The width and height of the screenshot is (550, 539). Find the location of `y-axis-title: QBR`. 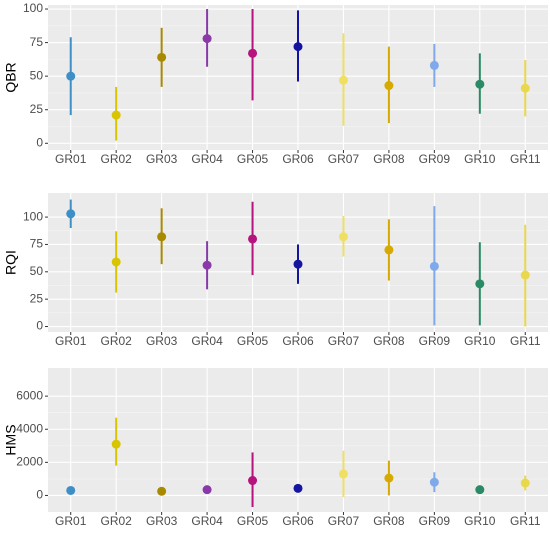

y-axis-title: QBR is located at coordinates (11, 77).